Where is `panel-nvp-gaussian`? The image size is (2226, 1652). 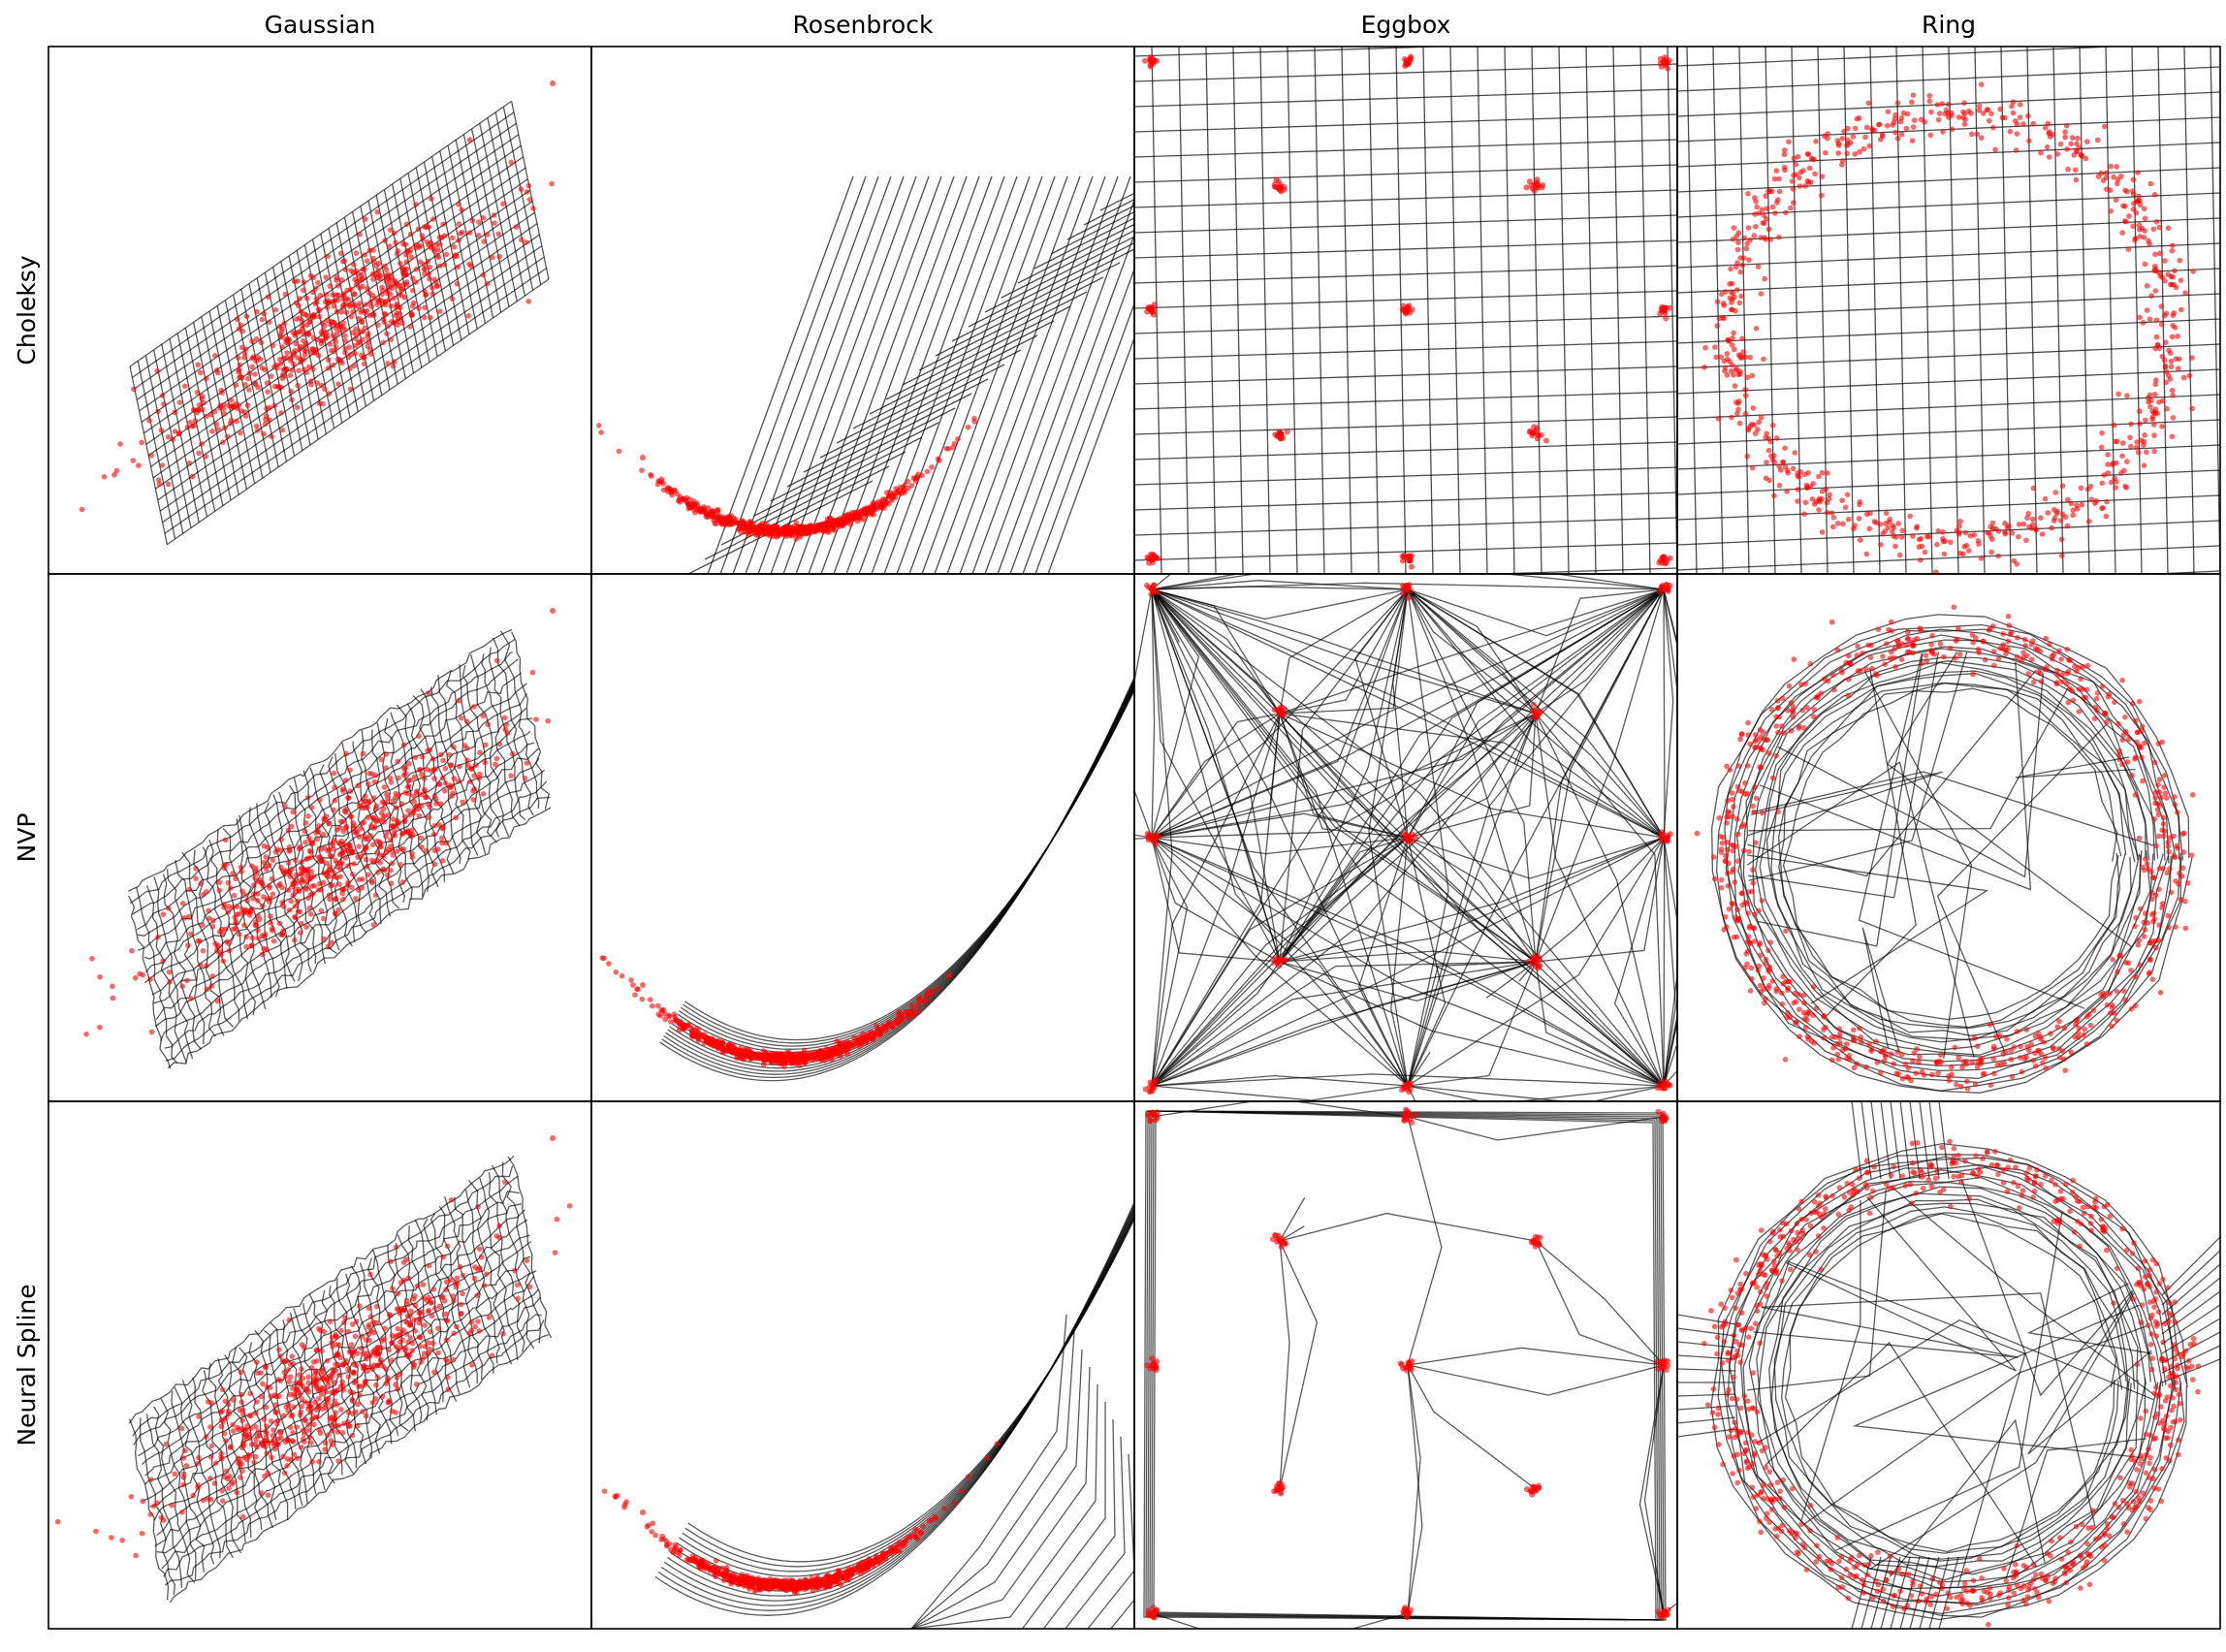
panel-nvp-gaussian is located at coordinates (319, 839).